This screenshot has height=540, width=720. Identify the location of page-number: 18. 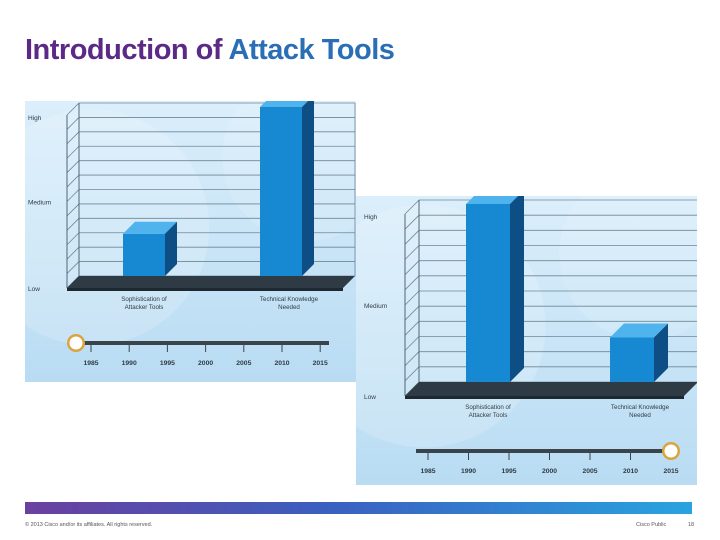
(691, 525).